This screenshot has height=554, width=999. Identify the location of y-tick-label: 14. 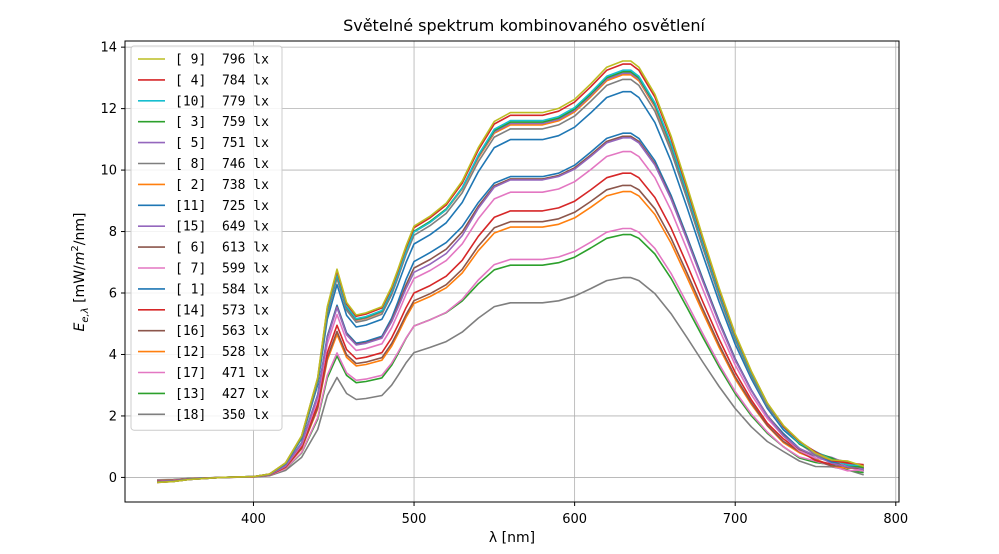
(108, 48).